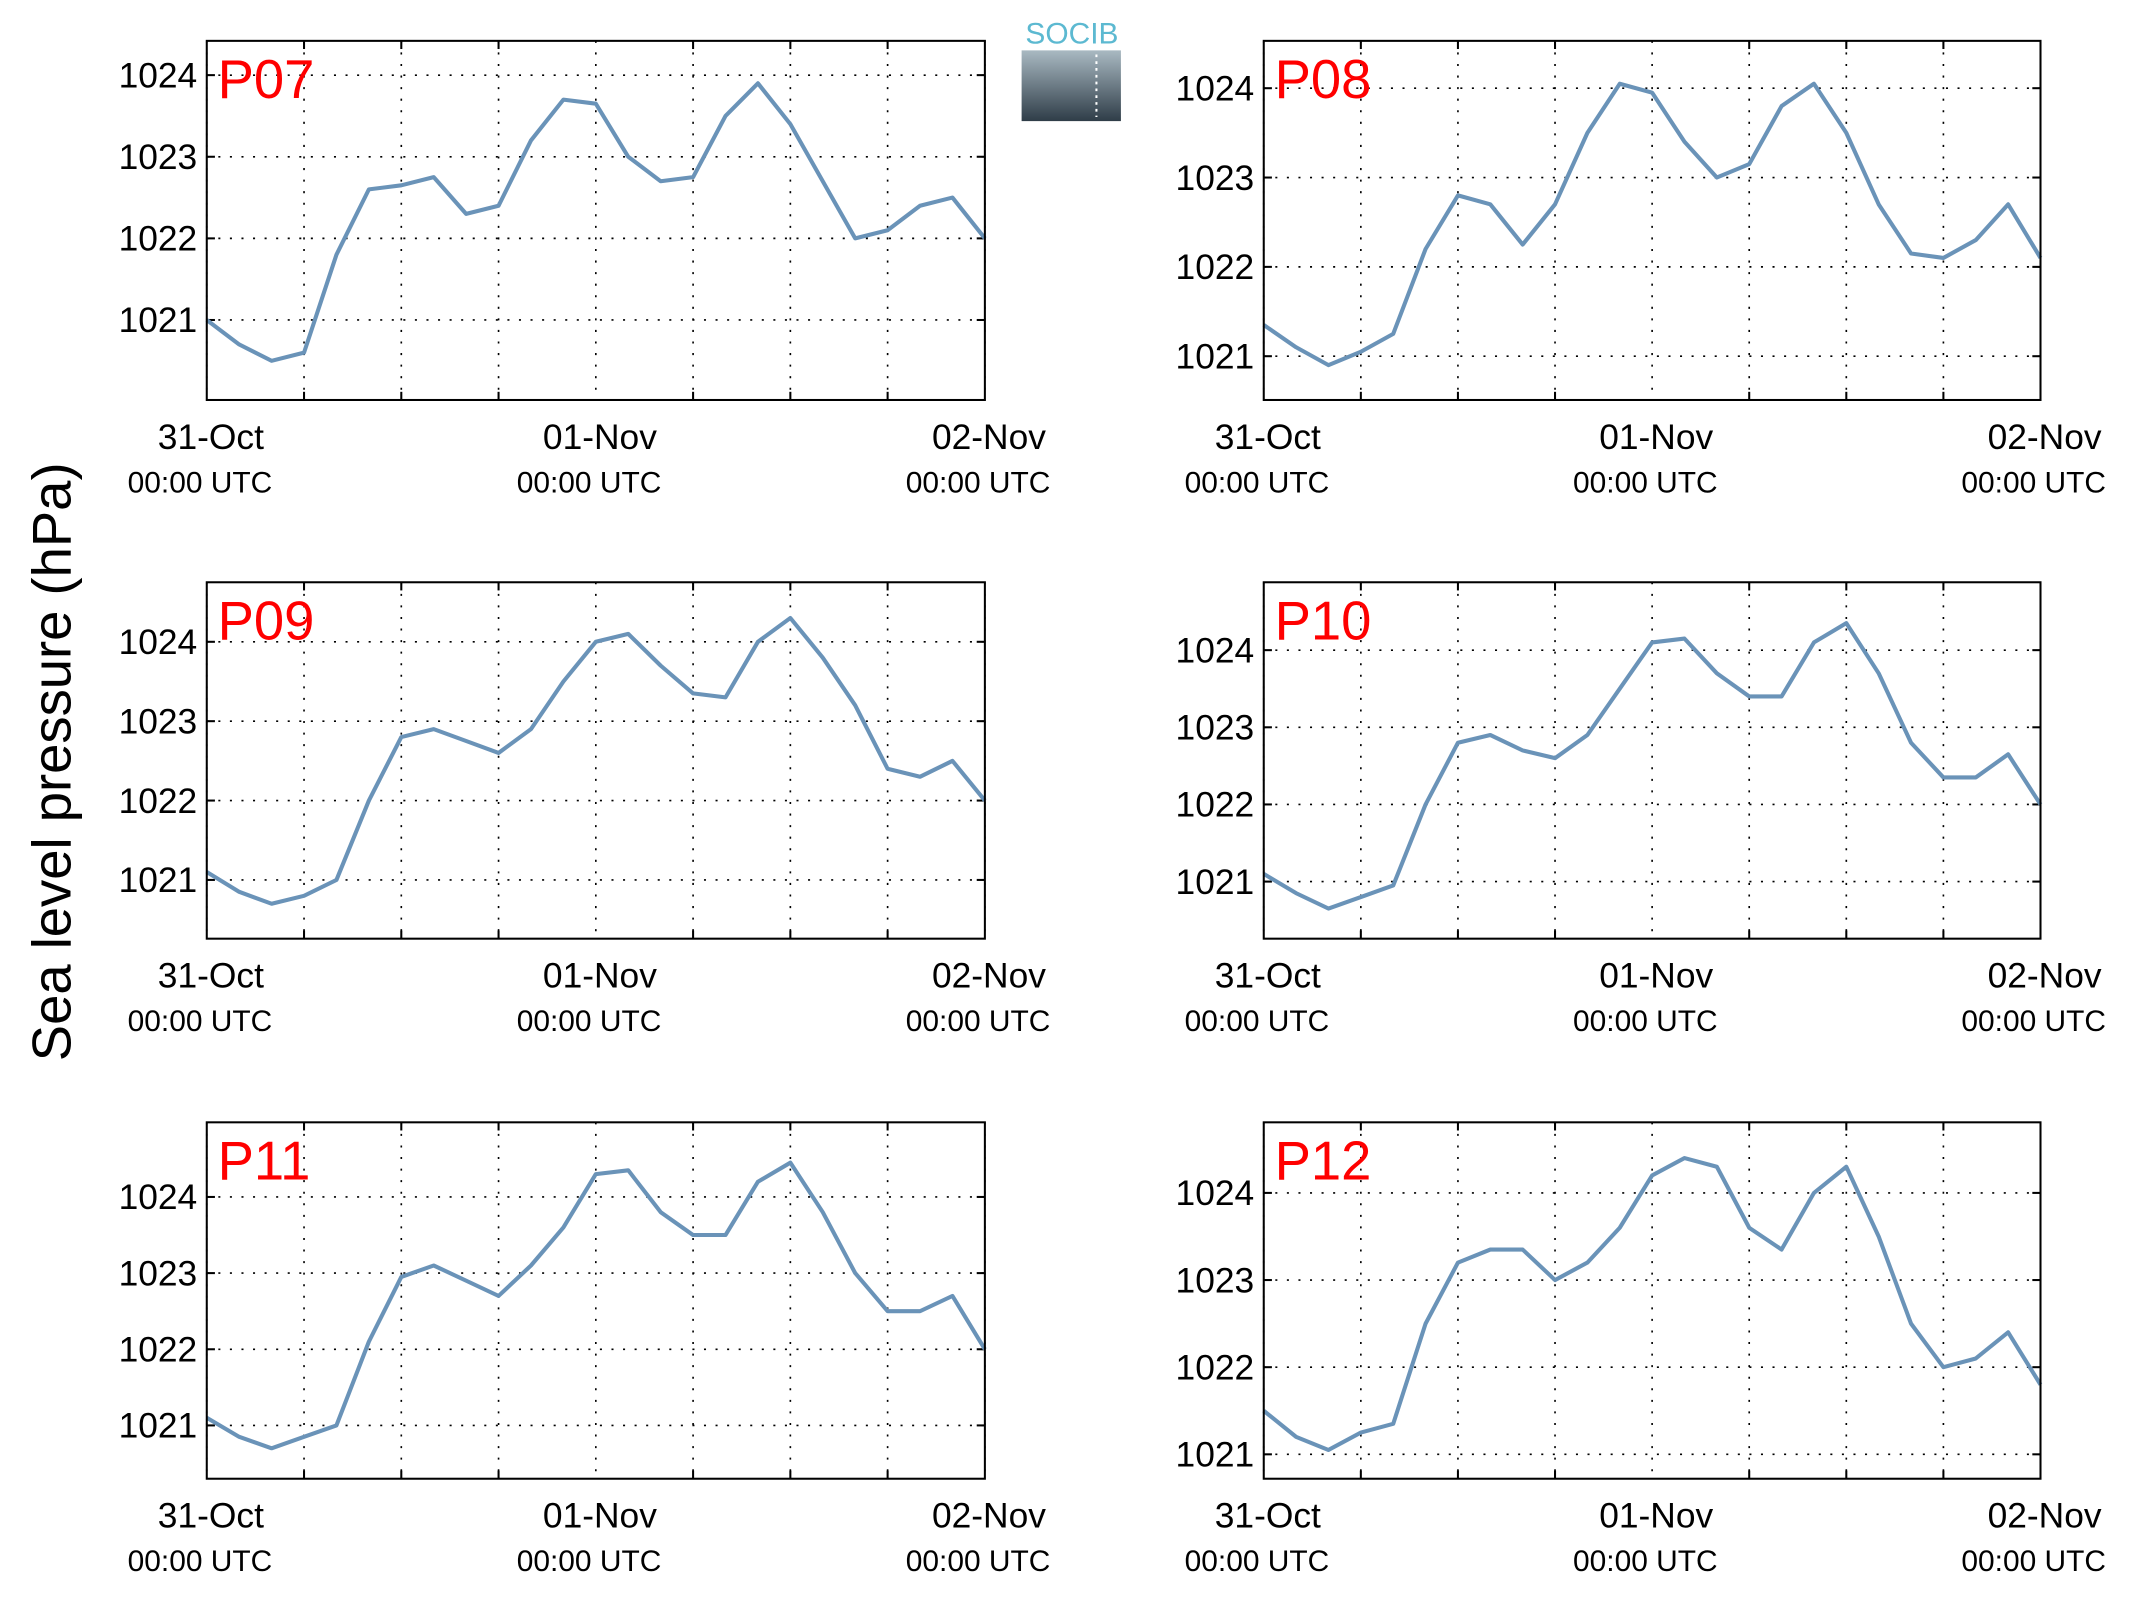 The height and width of the screenshot is (1608, 2133). Describe the element at coordinates (1071, 86) in the screenshot. I see `logo-box` at that location.